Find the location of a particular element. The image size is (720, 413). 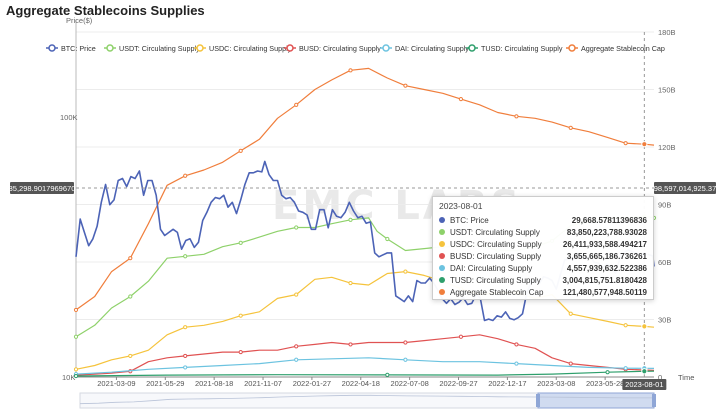

zoom-handle-right is located at coordinates (654, 400).